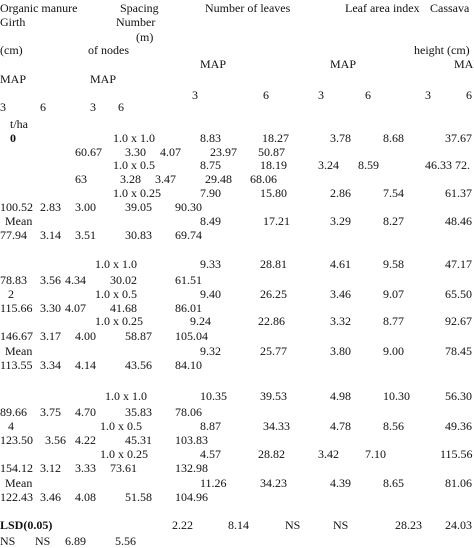 Image resolution: width=474 pixels, height=548 pixels. What do you see at coordinates (138, 365) in the screenshot?
I see `table-cell: 43.56` at bounding box center [138, 365].